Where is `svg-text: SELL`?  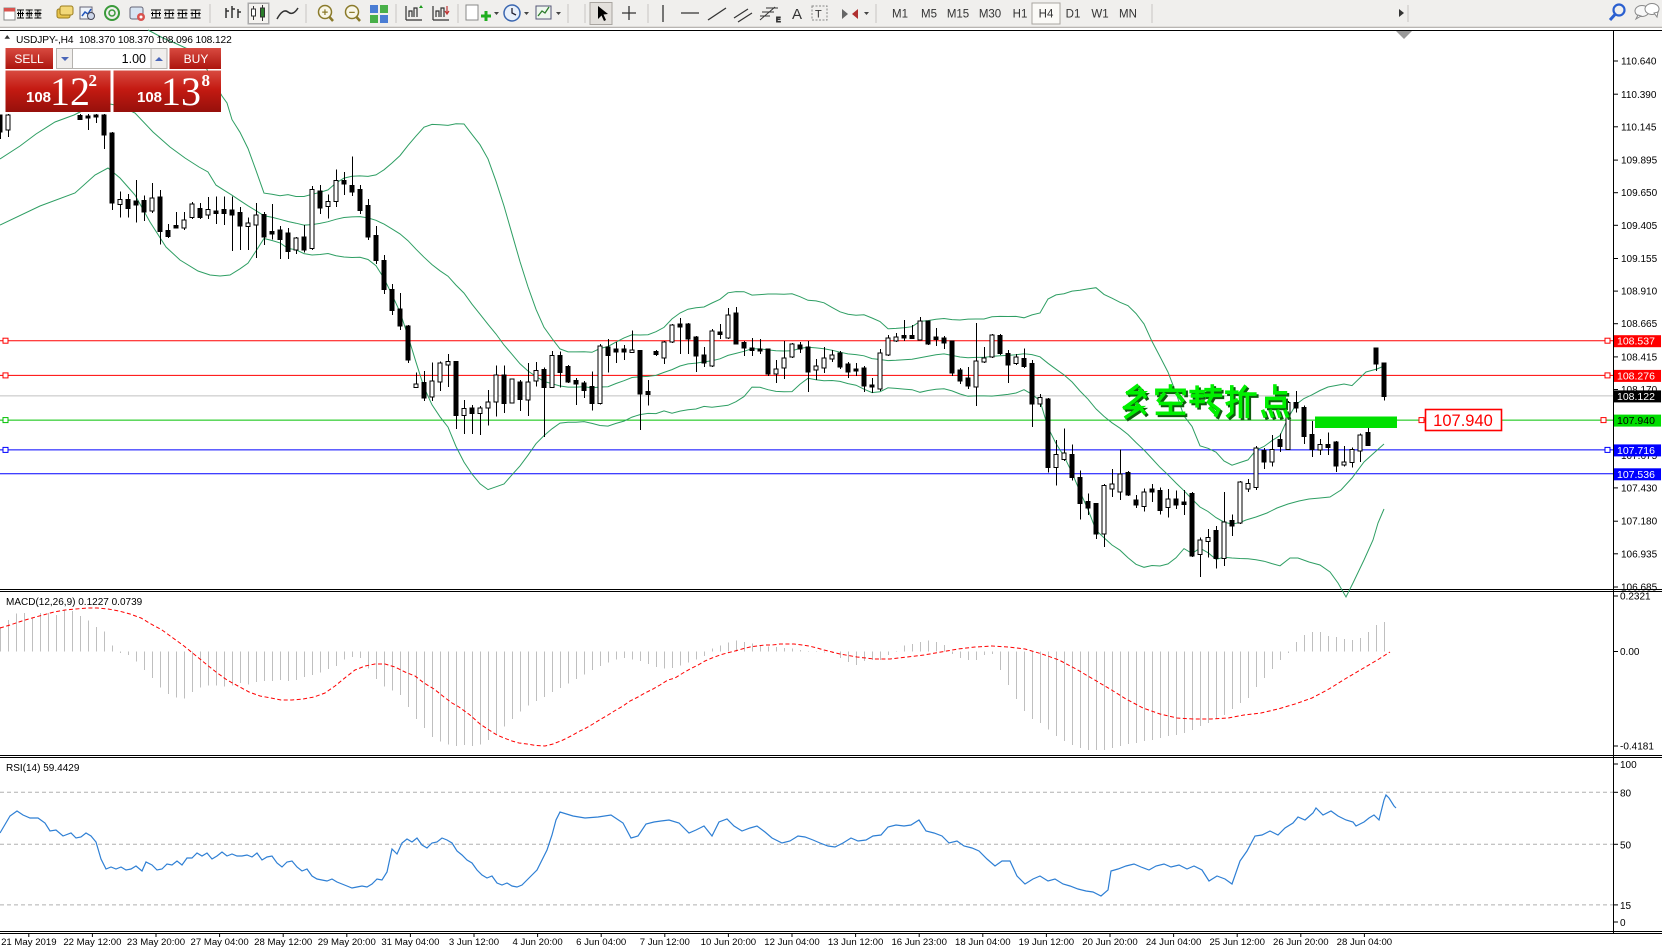 svg-text: SELL is located at coordinates (29, 59).